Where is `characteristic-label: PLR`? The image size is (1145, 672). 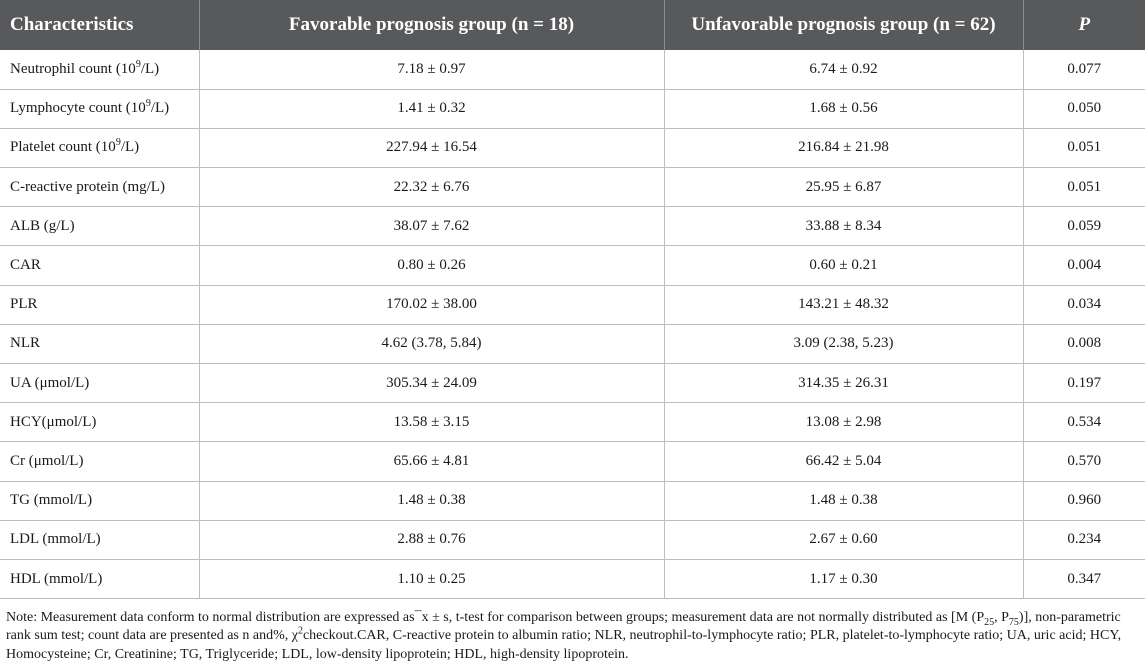 characteristic-label: PLR is located at coordinates (24, 304).